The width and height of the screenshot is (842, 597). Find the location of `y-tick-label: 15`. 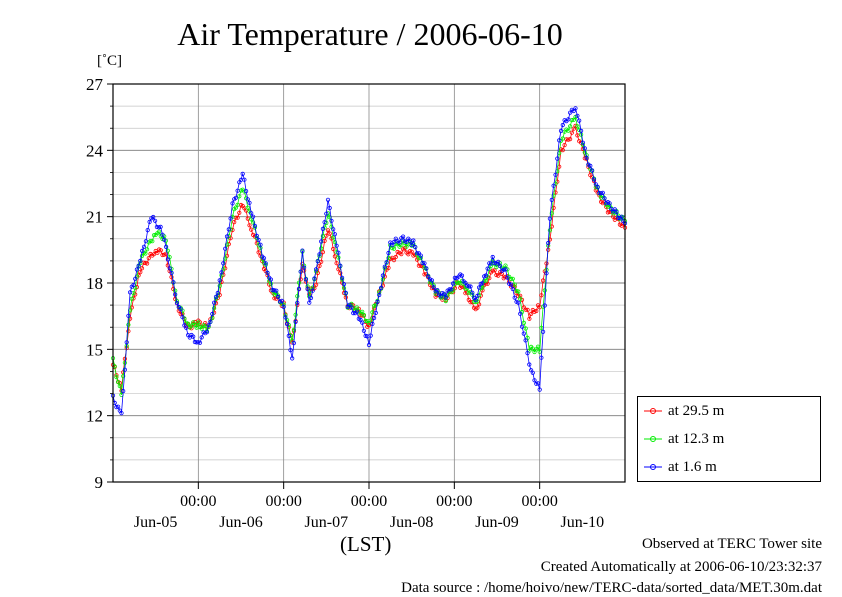

y-tick-label: 15 is located at coordinates (94, 349).